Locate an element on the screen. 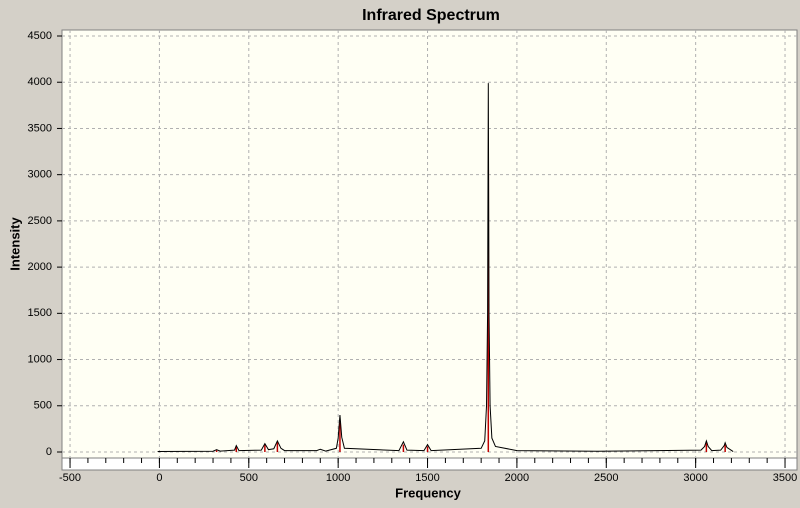 The width and height of the screenshot is (800, 508). x-tick-label: 0 is located at coordinates (159, 478).